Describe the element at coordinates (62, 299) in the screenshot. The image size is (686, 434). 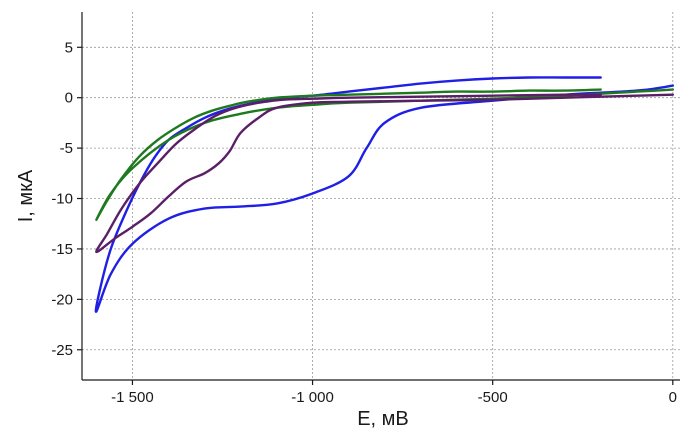
I see `y-tick-label: -20` at that location.